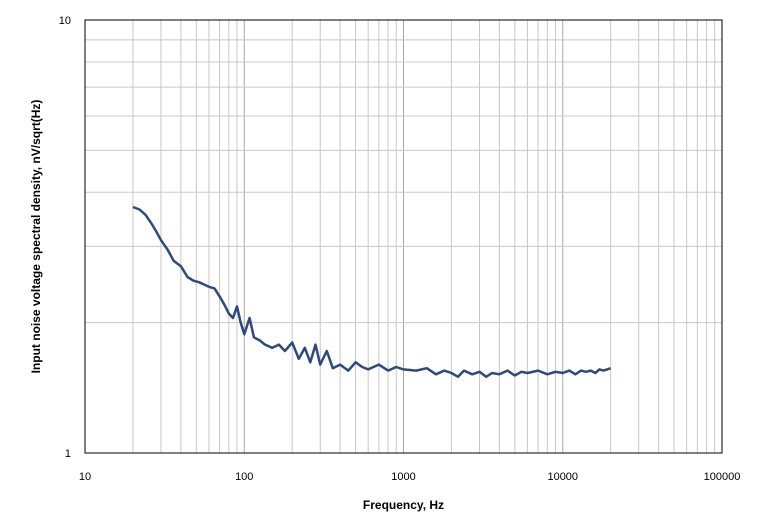  I want to click on x-tick-label: 10, so click(85, 477).